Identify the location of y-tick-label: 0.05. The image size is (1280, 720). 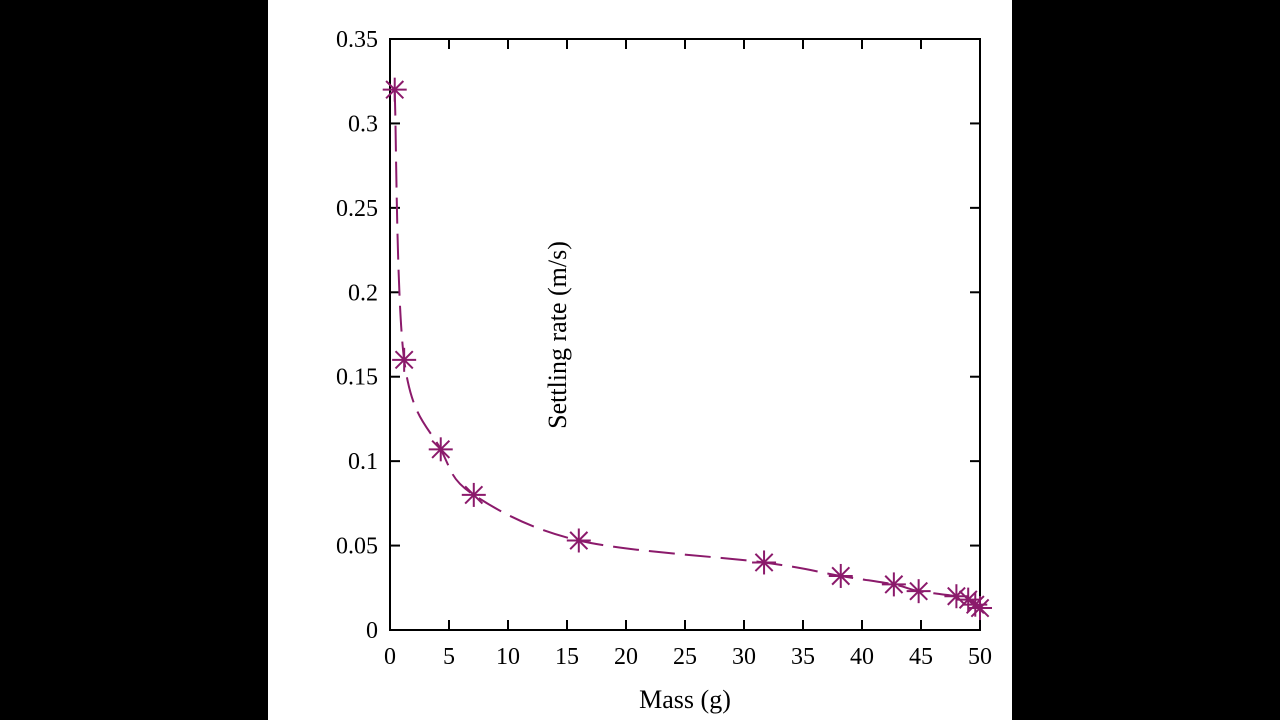
(357, 547).